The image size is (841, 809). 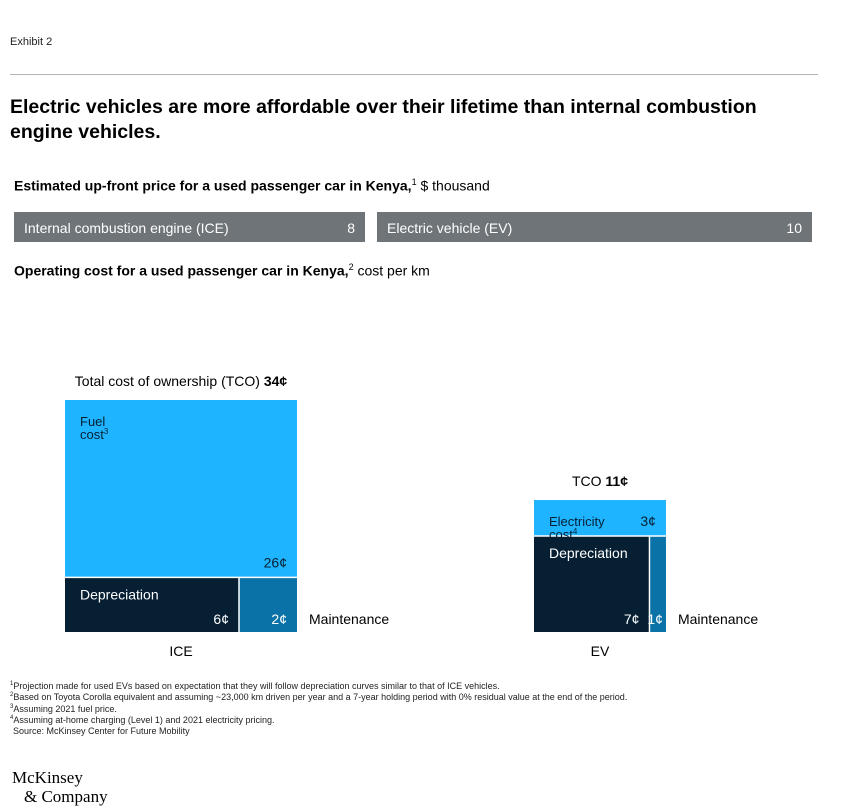 I want to click on ice-depreciation-label: Depreciation, so click(x=119, y=594).